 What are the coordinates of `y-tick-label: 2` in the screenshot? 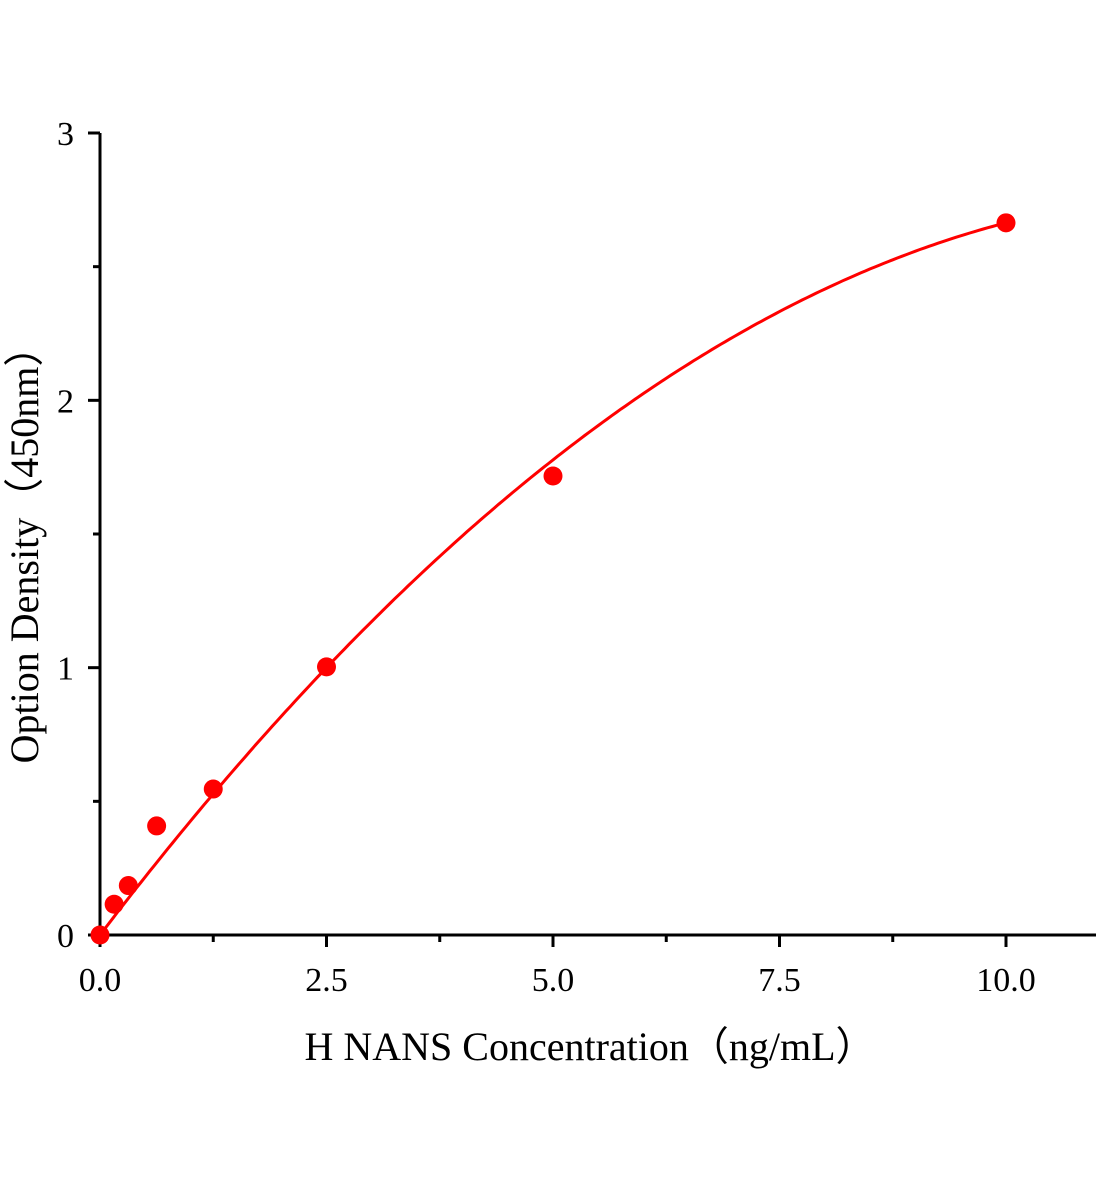 It's located at (65, 401).